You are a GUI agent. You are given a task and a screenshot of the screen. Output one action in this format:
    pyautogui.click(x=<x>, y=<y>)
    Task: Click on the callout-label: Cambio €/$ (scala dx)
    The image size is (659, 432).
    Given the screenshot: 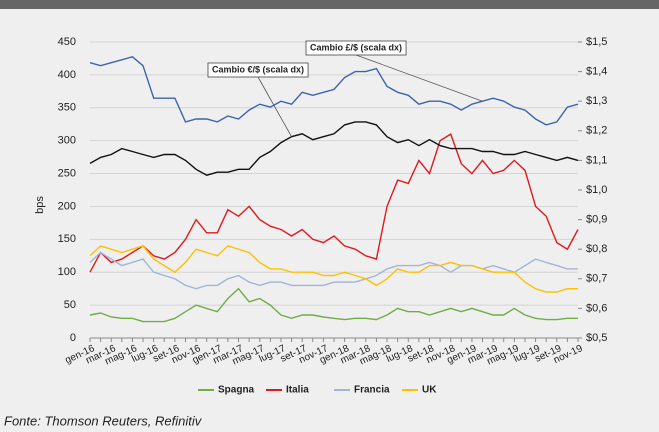 What is the action you would take?
    pyautogui.click(x=258, y=69)
    